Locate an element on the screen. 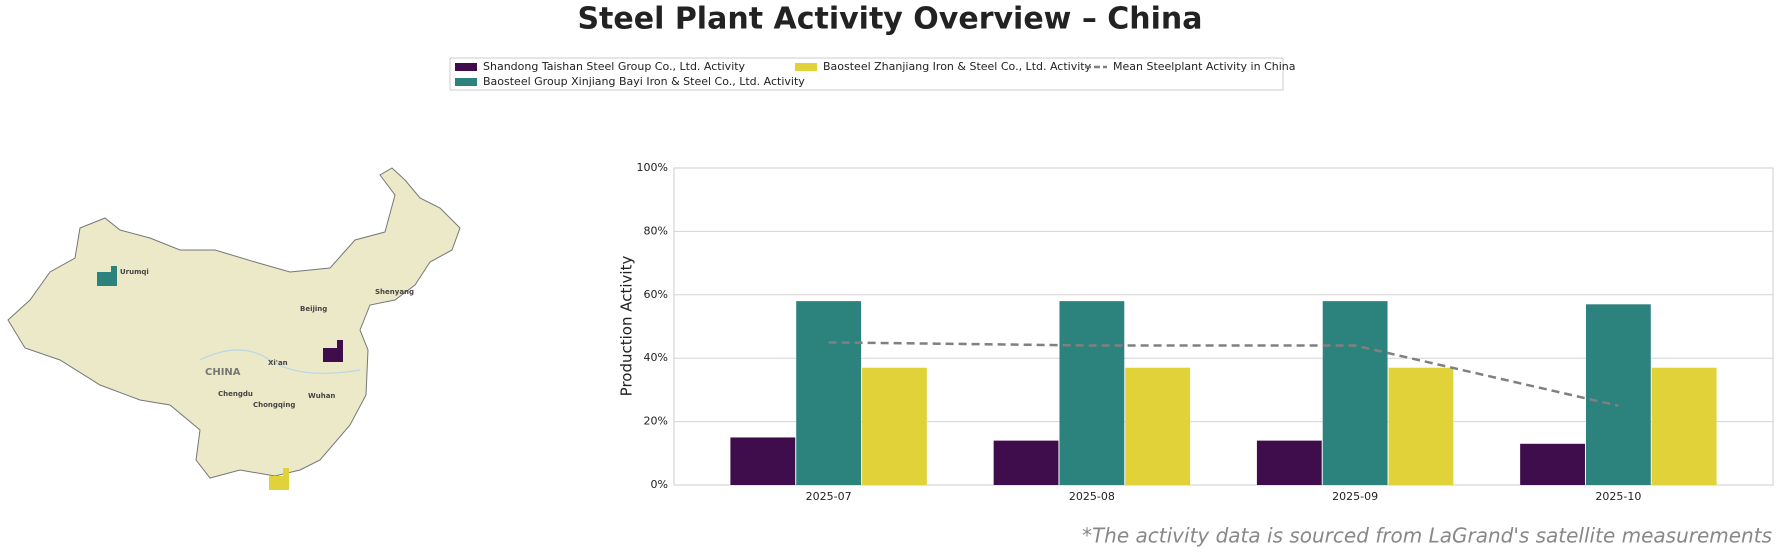  y-tick-label: 60% is located at coordinates (656, 294).